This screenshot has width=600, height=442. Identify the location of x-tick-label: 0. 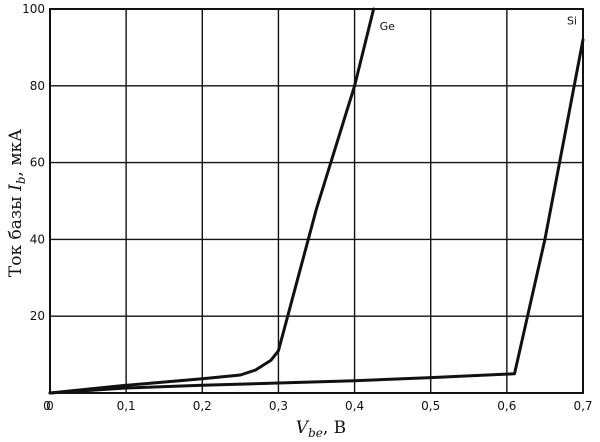
(50, 406).